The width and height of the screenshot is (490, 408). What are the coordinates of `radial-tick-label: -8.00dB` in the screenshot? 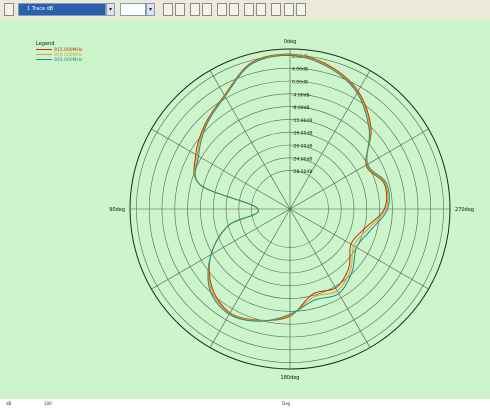 It's located at (301, 108).